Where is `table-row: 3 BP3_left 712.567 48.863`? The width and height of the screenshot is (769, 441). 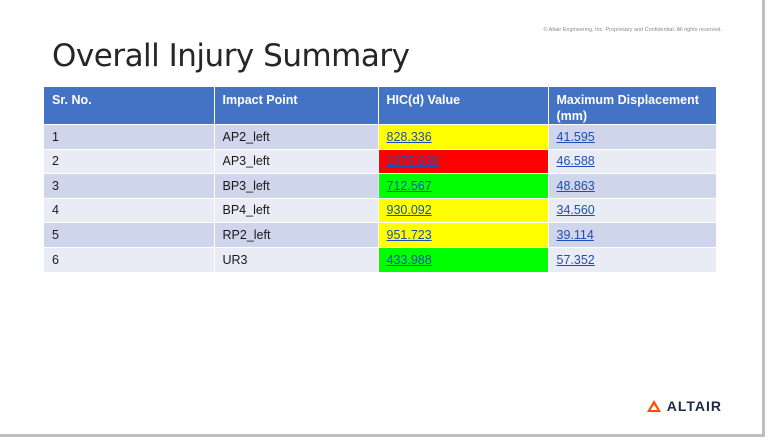
table-row: 3 BP3_left 712.567 48.863 is located at coordinates (380, 185).